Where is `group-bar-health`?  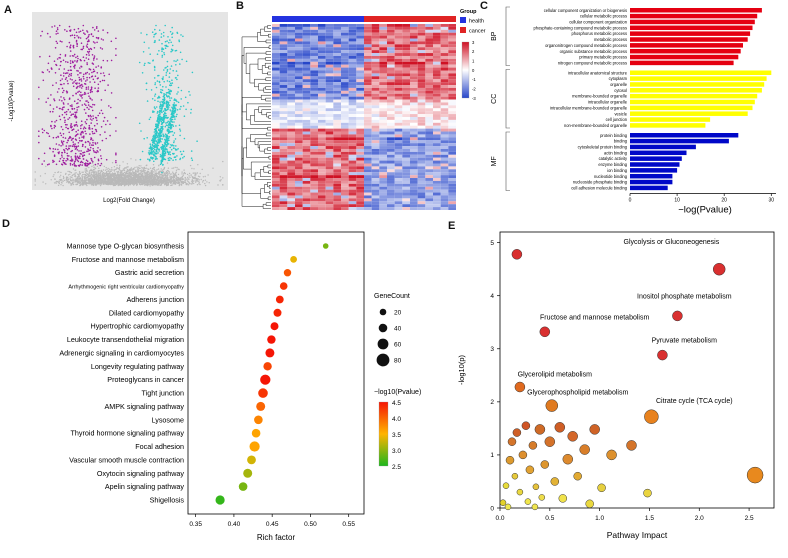 group-bar-health is located at coordinates (318, 19).